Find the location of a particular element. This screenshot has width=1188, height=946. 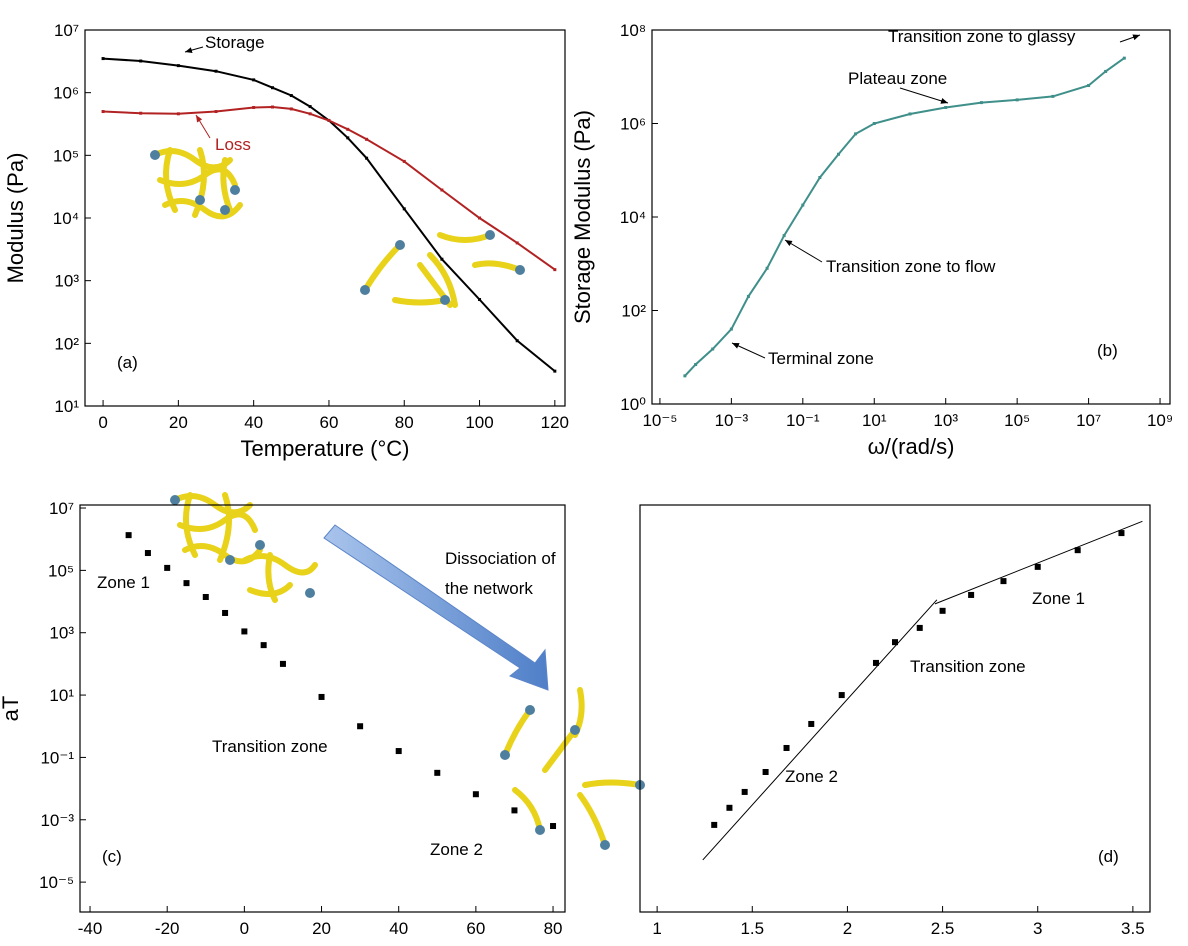

x-tick-label: 10⁻⁵ is located at coordinates (659, 420).